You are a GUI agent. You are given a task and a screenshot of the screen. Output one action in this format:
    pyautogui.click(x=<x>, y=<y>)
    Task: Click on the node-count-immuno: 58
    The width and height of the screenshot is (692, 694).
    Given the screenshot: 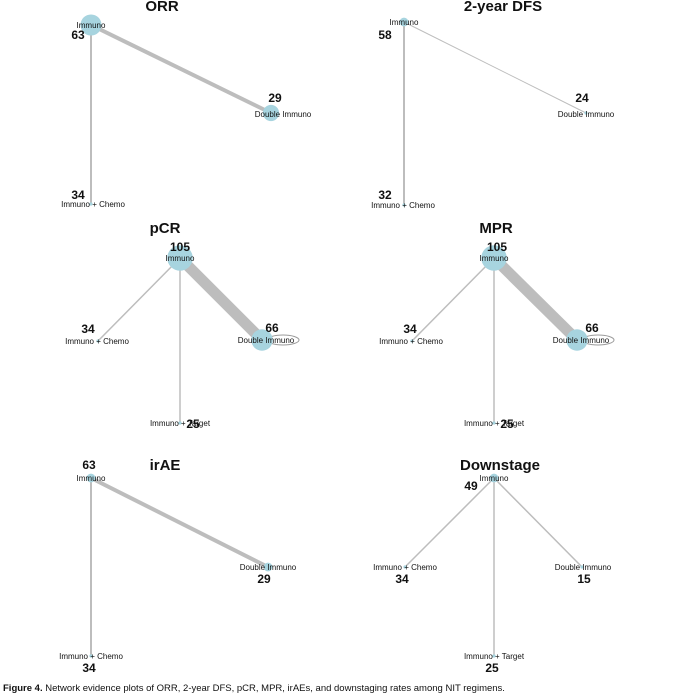 What is the action you would take?
    pyautogui.click(x=385, y=35)
    